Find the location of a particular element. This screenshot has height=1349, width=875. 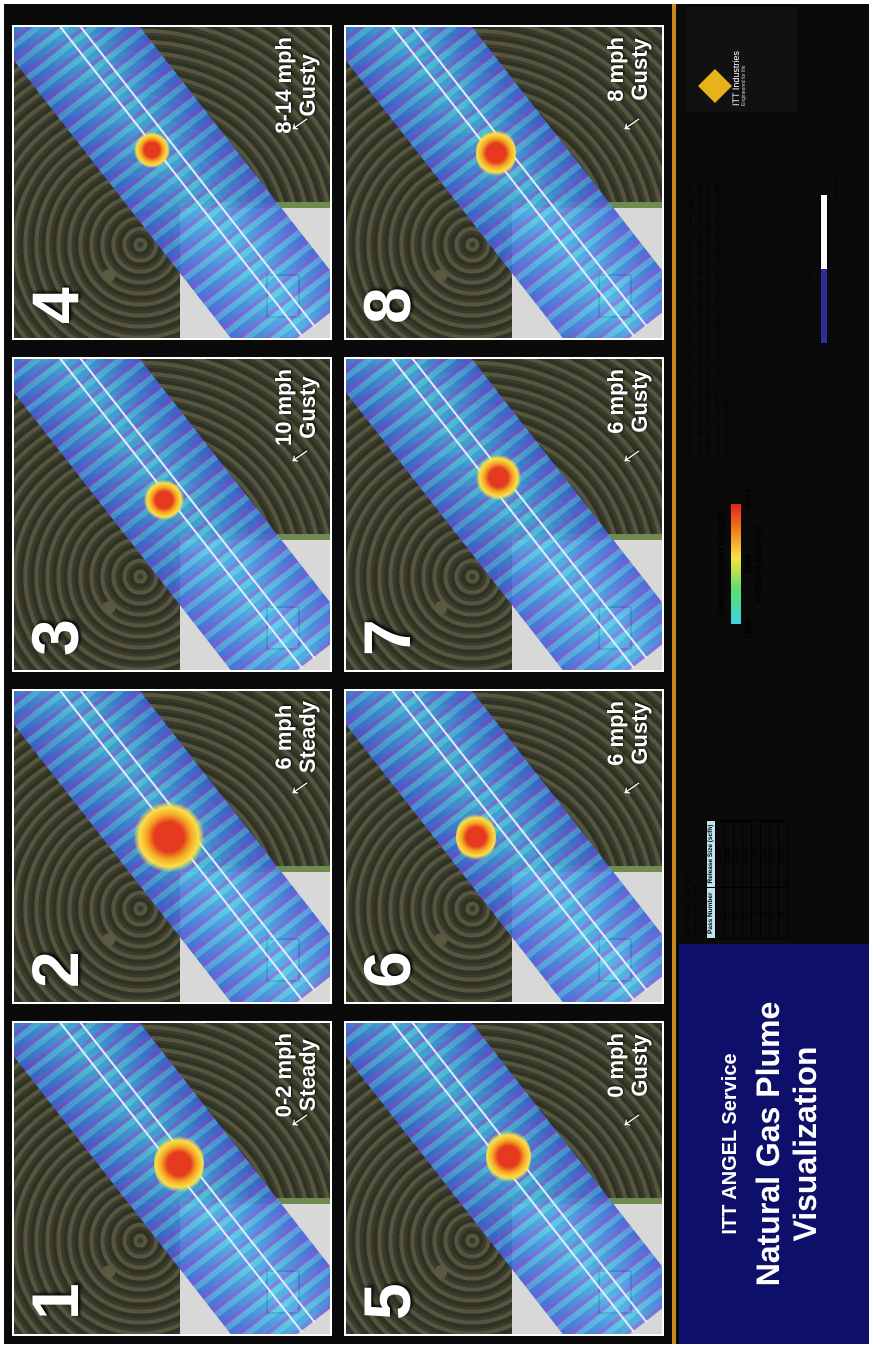

table-header-row: Pass Number Release Size (scfh) is located at coordinates (711, 879).